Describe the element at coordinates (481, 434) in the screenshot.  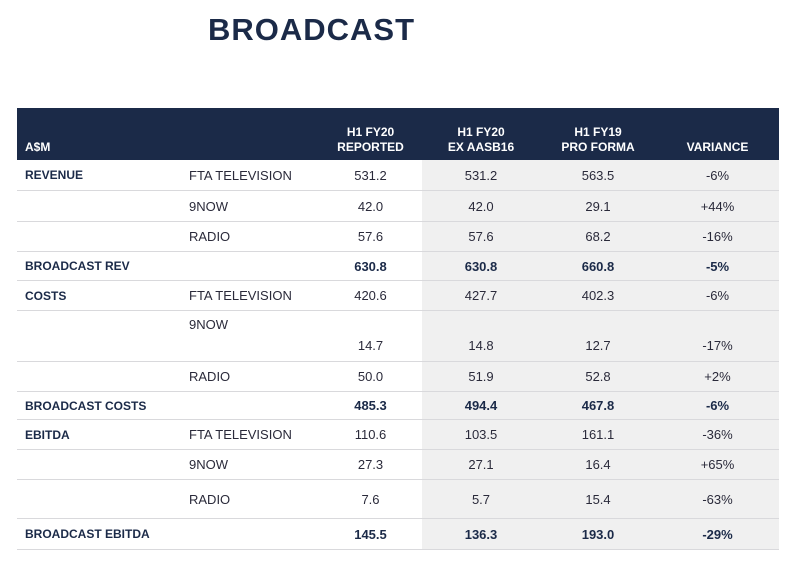
I see `cell-ex-aasb16: 103.5` at that location.